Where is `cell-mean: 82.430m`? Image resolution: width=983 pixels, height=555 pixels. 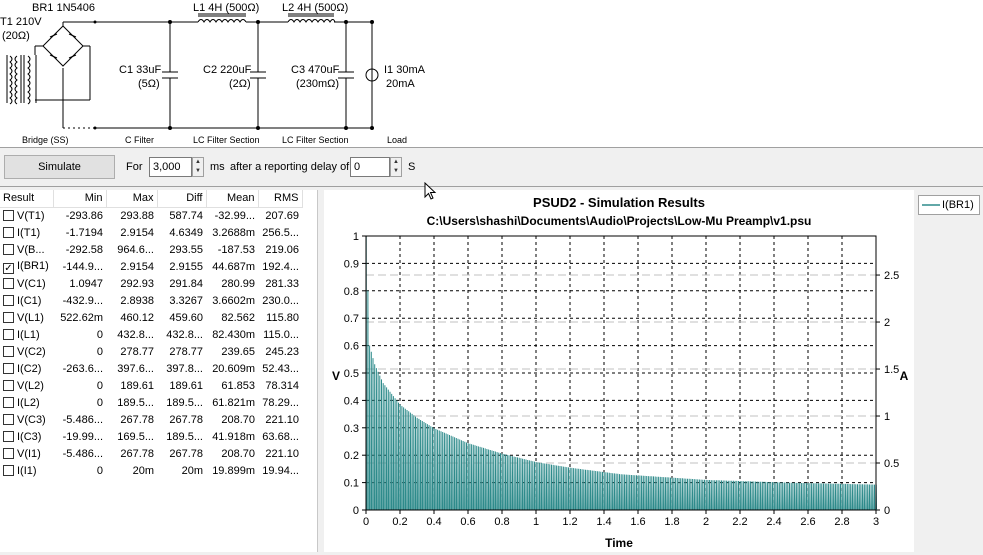
cell-mean: 82.430m is located at coordinates (233, 334).